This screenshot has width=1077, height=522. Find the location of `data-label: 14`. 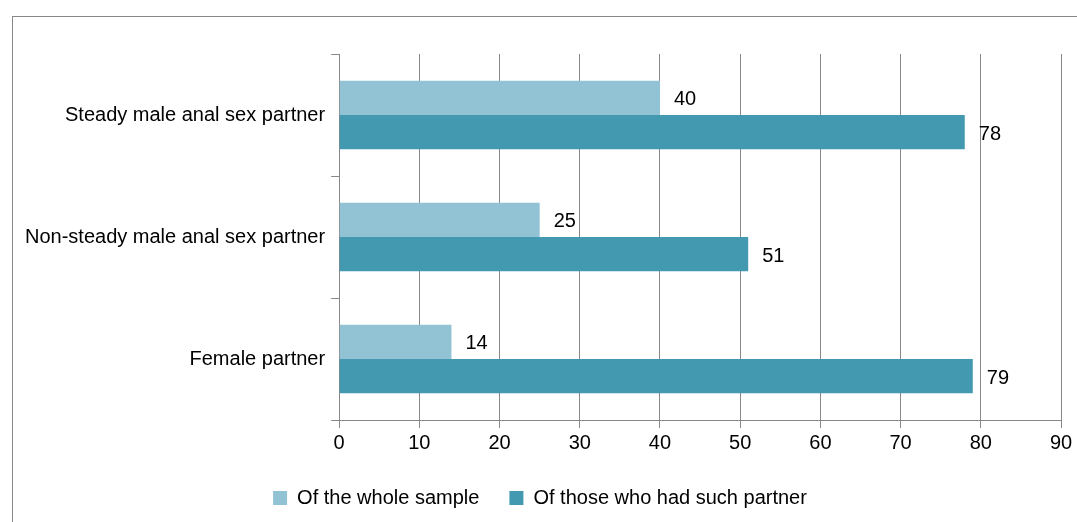

data-label: 14 is located at coordinates (476, 342).